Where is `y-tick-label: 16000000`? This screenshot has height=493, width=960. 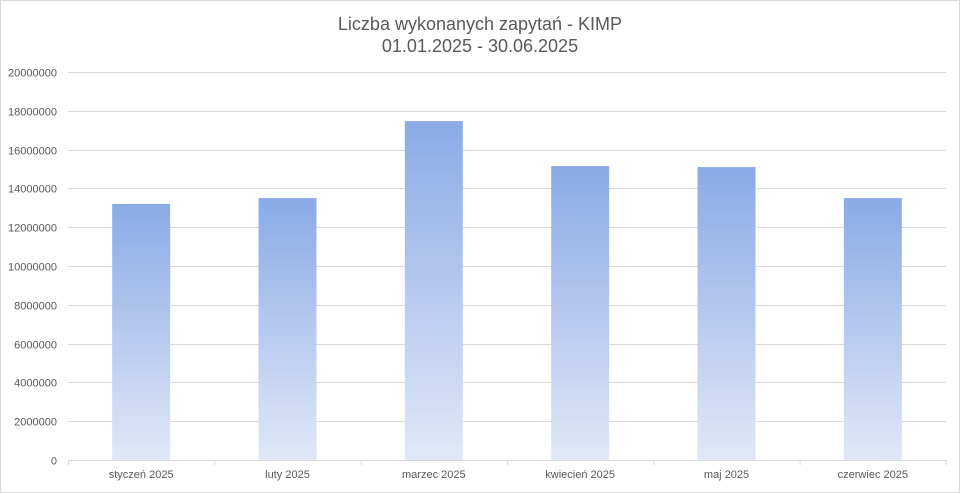
y-tick-label: 16000000 is located at coordinates (32, 152).